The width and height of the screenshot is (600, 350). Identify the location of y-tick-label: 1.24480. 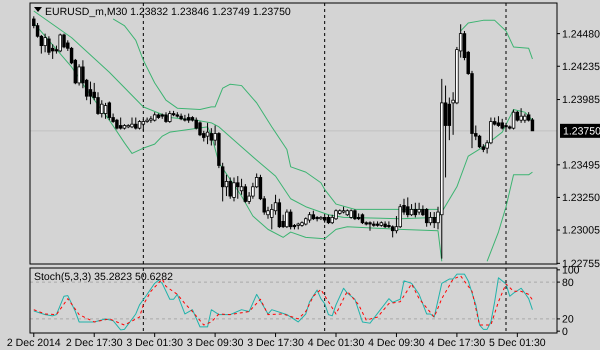
(581, 34).